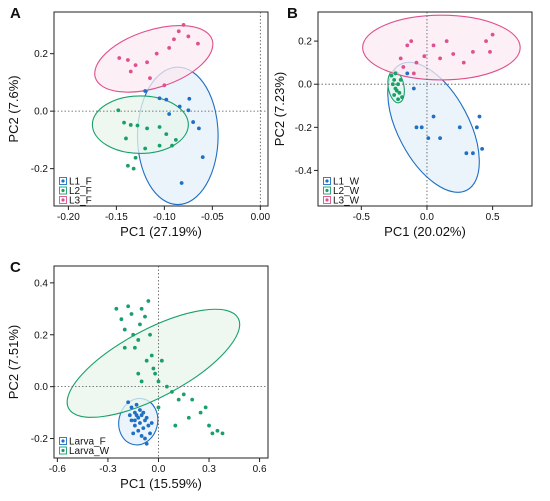 The width and height of the screenshot is (550, 501). What do you see at coordinates (15, 267) in the screenshot?
I see `panel-letter: C` at bounding box center [15, 267].